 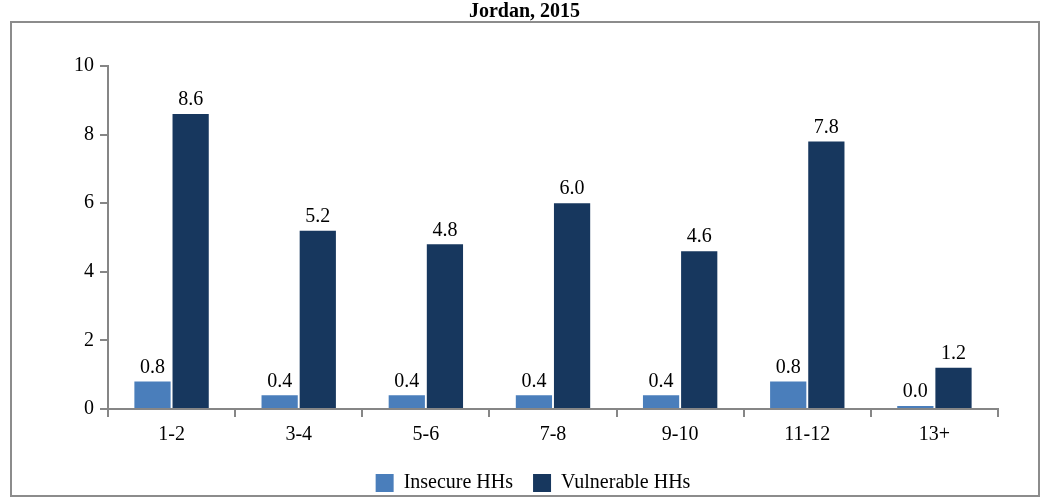 What do you see at coordinates (458, 481) in the screenshot?
I see `legend-label: Insecure HHs` at bounding box center [458, 481].